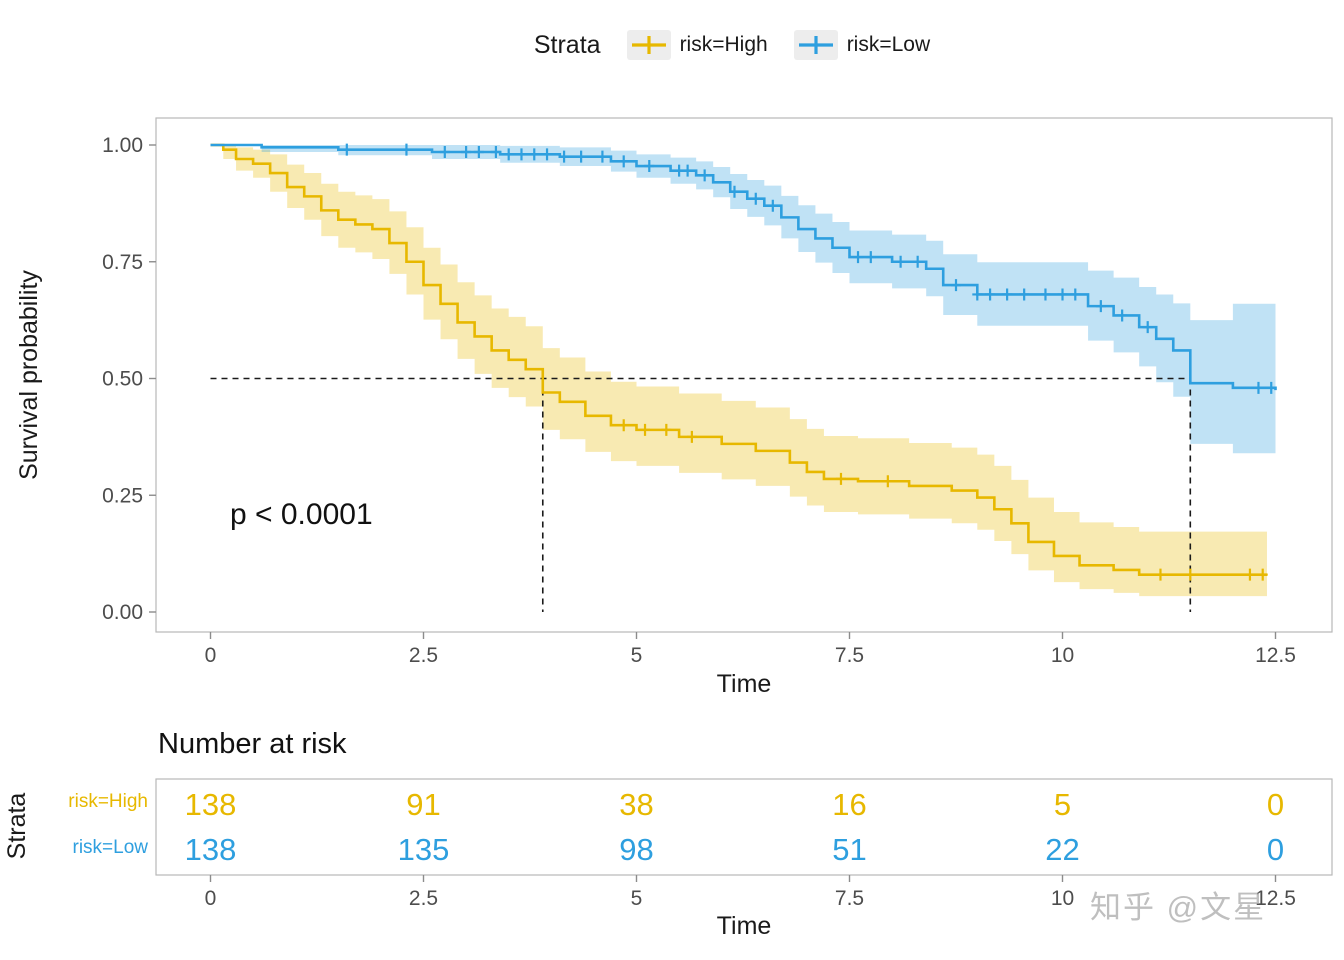  I want to click on y-tick-label: 1.00, so click(122, 145).